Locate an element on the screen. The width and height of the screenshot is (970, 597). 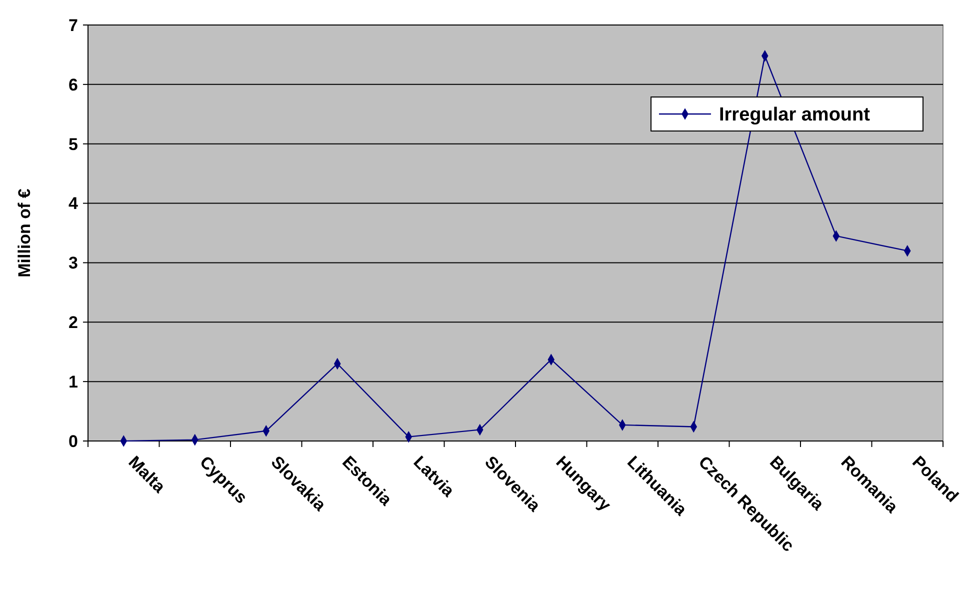
y-tick-label: 7 is located at coordinates (73, 25).